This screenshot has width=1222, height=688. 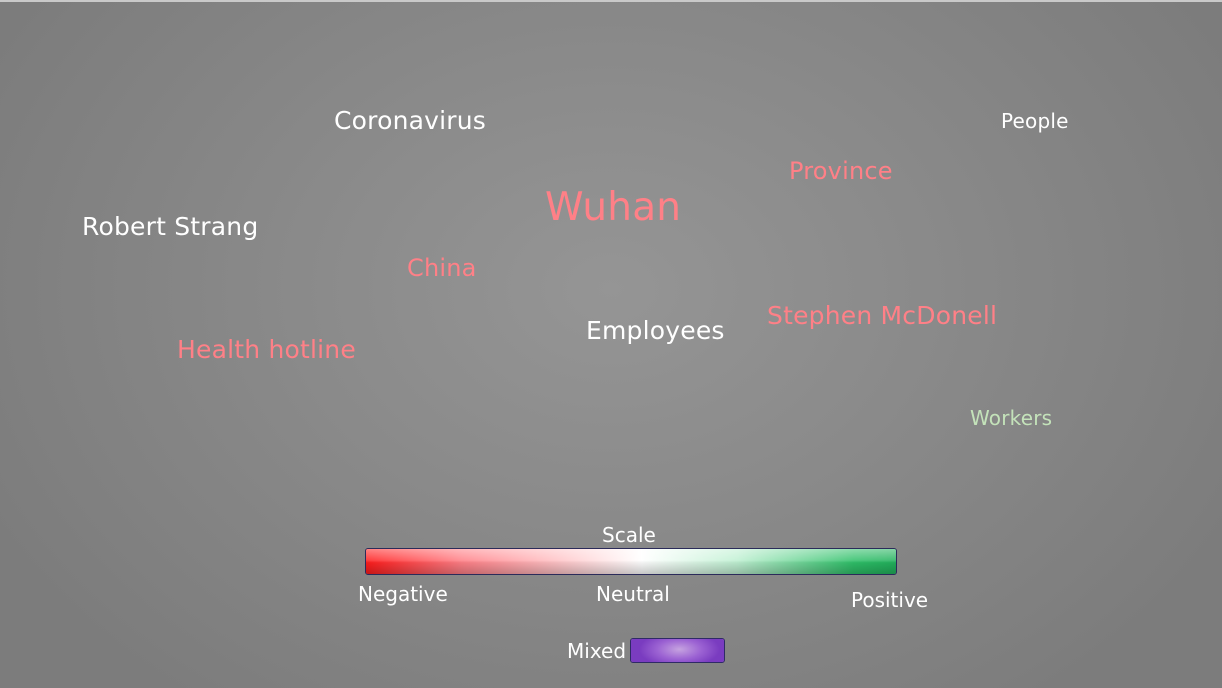 I want to click on legend-title: Scale, so click(x=629, y=535).